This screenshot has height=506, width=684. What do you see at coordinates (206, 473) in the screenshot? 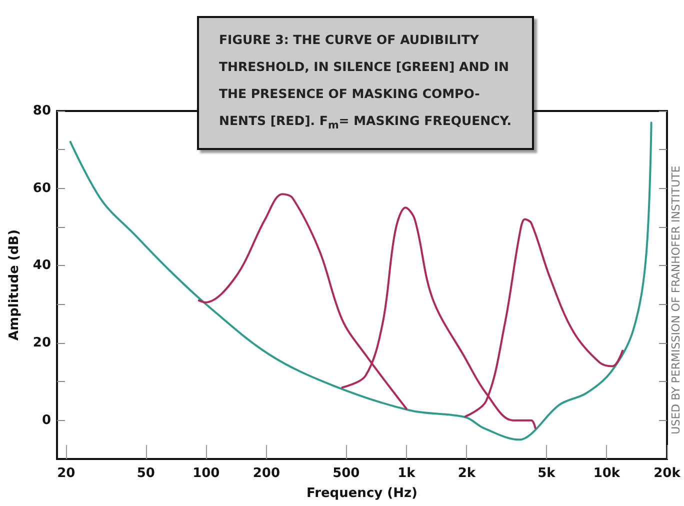
I see `x-tick-label: 100` at bounding box center [206, 473].